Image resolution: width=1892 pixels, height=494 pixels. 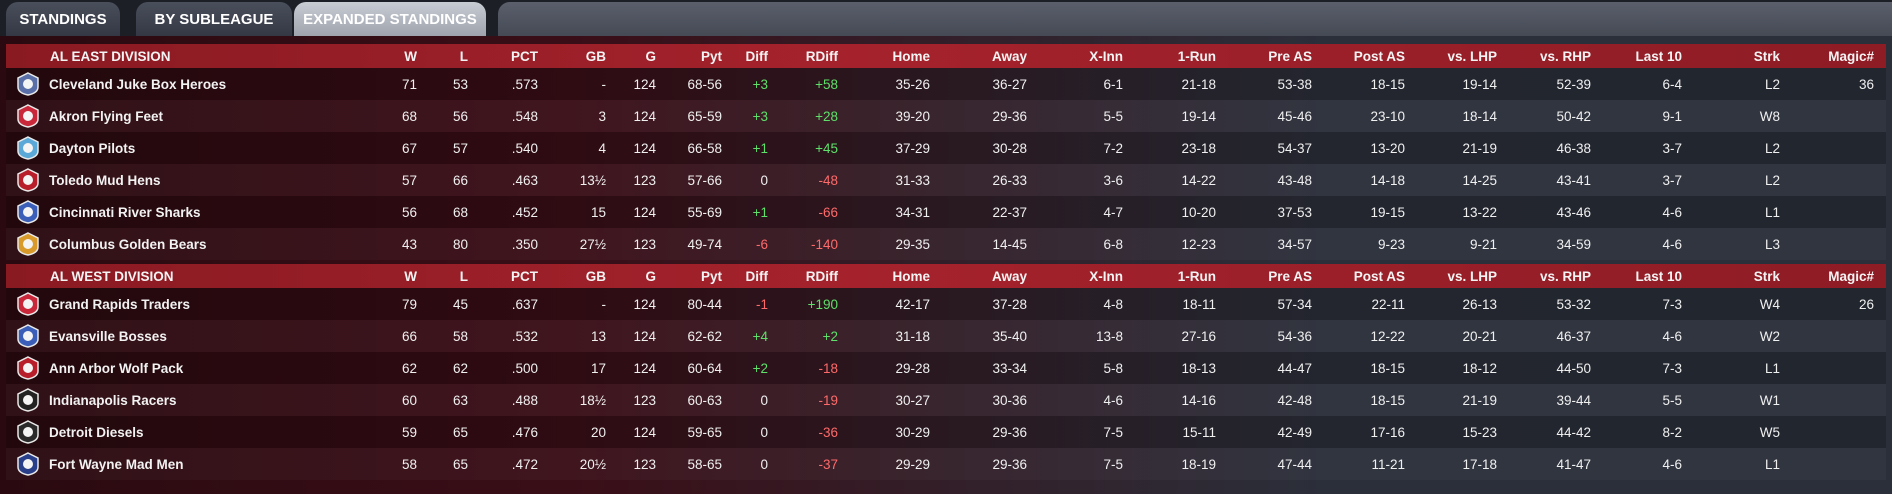 I want to click on team-name: Toledo Mud Hens, so click(x=105, y=180).